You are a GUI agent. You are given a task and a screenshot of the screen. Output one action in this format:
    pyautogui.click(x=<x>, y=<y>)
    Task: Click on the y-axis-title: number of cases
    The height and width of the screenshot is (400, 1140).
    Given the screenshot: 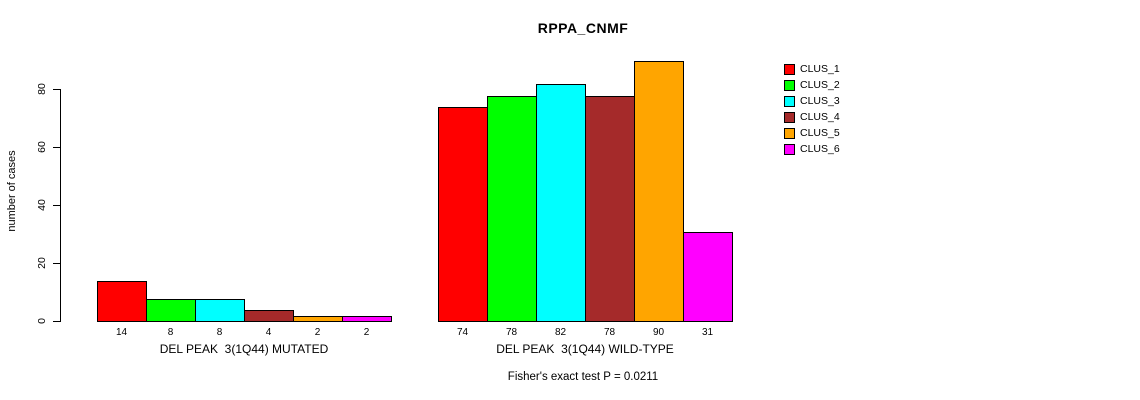 What is the action you would take?
    pyautogui.click(x=12, y=191)
    